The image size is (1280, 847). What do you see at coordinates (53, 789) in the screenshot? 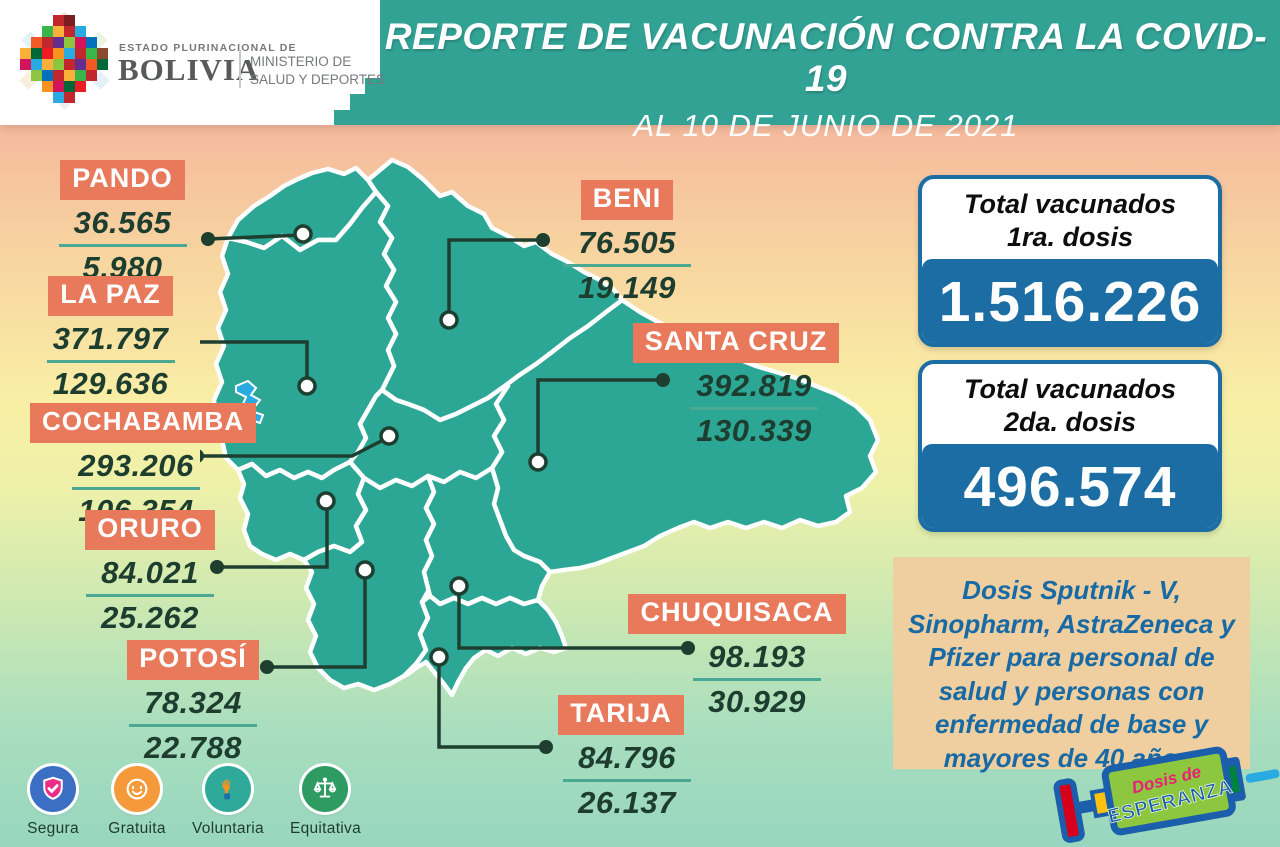
I see `shield-check-icon` at bounding box center [53, 789].